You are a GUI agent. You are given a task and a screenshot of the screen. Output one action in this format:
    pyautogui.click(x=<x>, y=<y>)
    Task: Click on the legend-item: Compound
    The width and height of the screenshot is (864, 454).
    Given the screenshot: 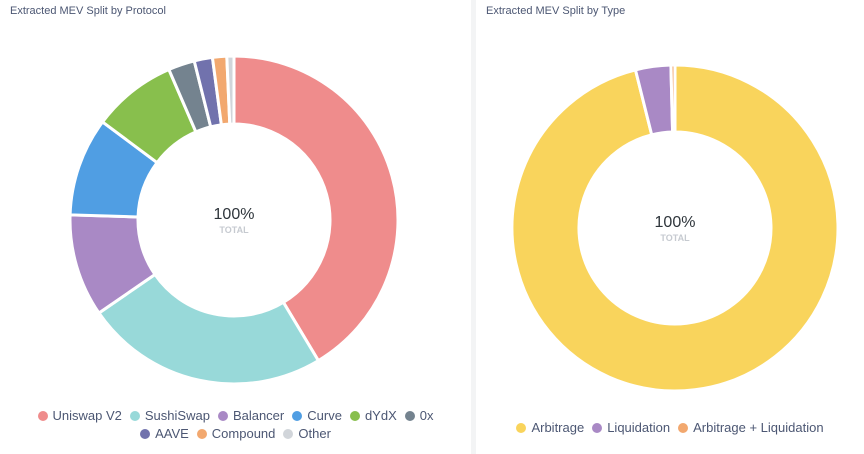 What is the action you would take?
    pyautogui.click(x=236, y=434)
    